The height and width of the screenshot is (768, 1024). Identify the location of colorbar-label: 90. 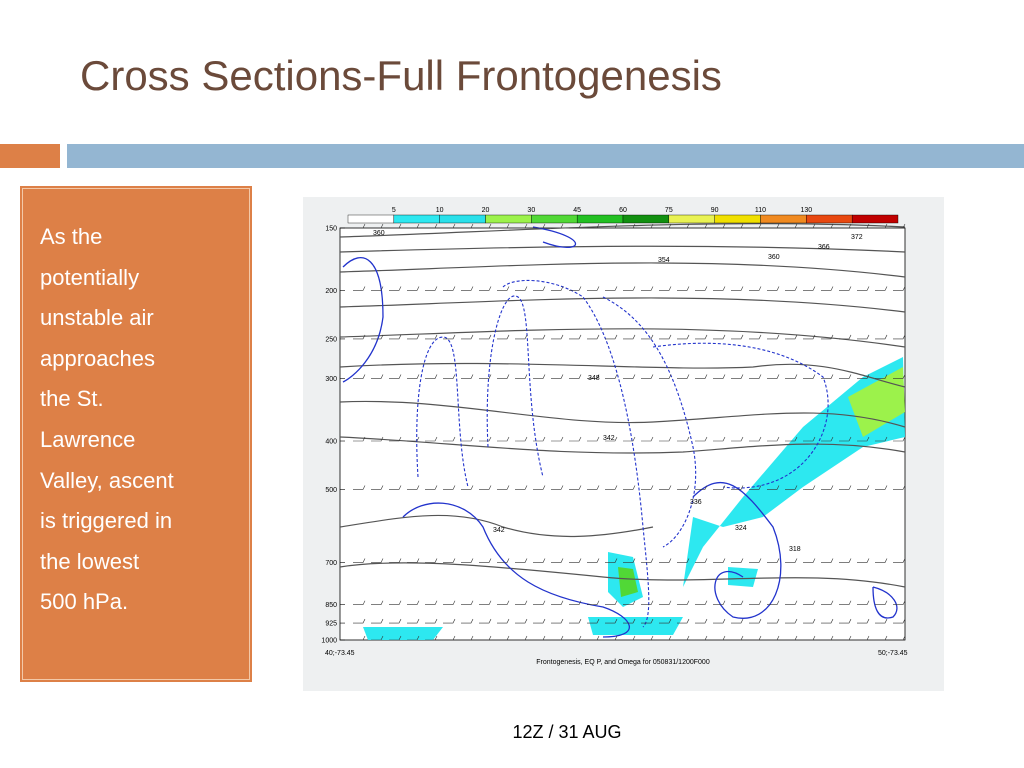
(715, 210).